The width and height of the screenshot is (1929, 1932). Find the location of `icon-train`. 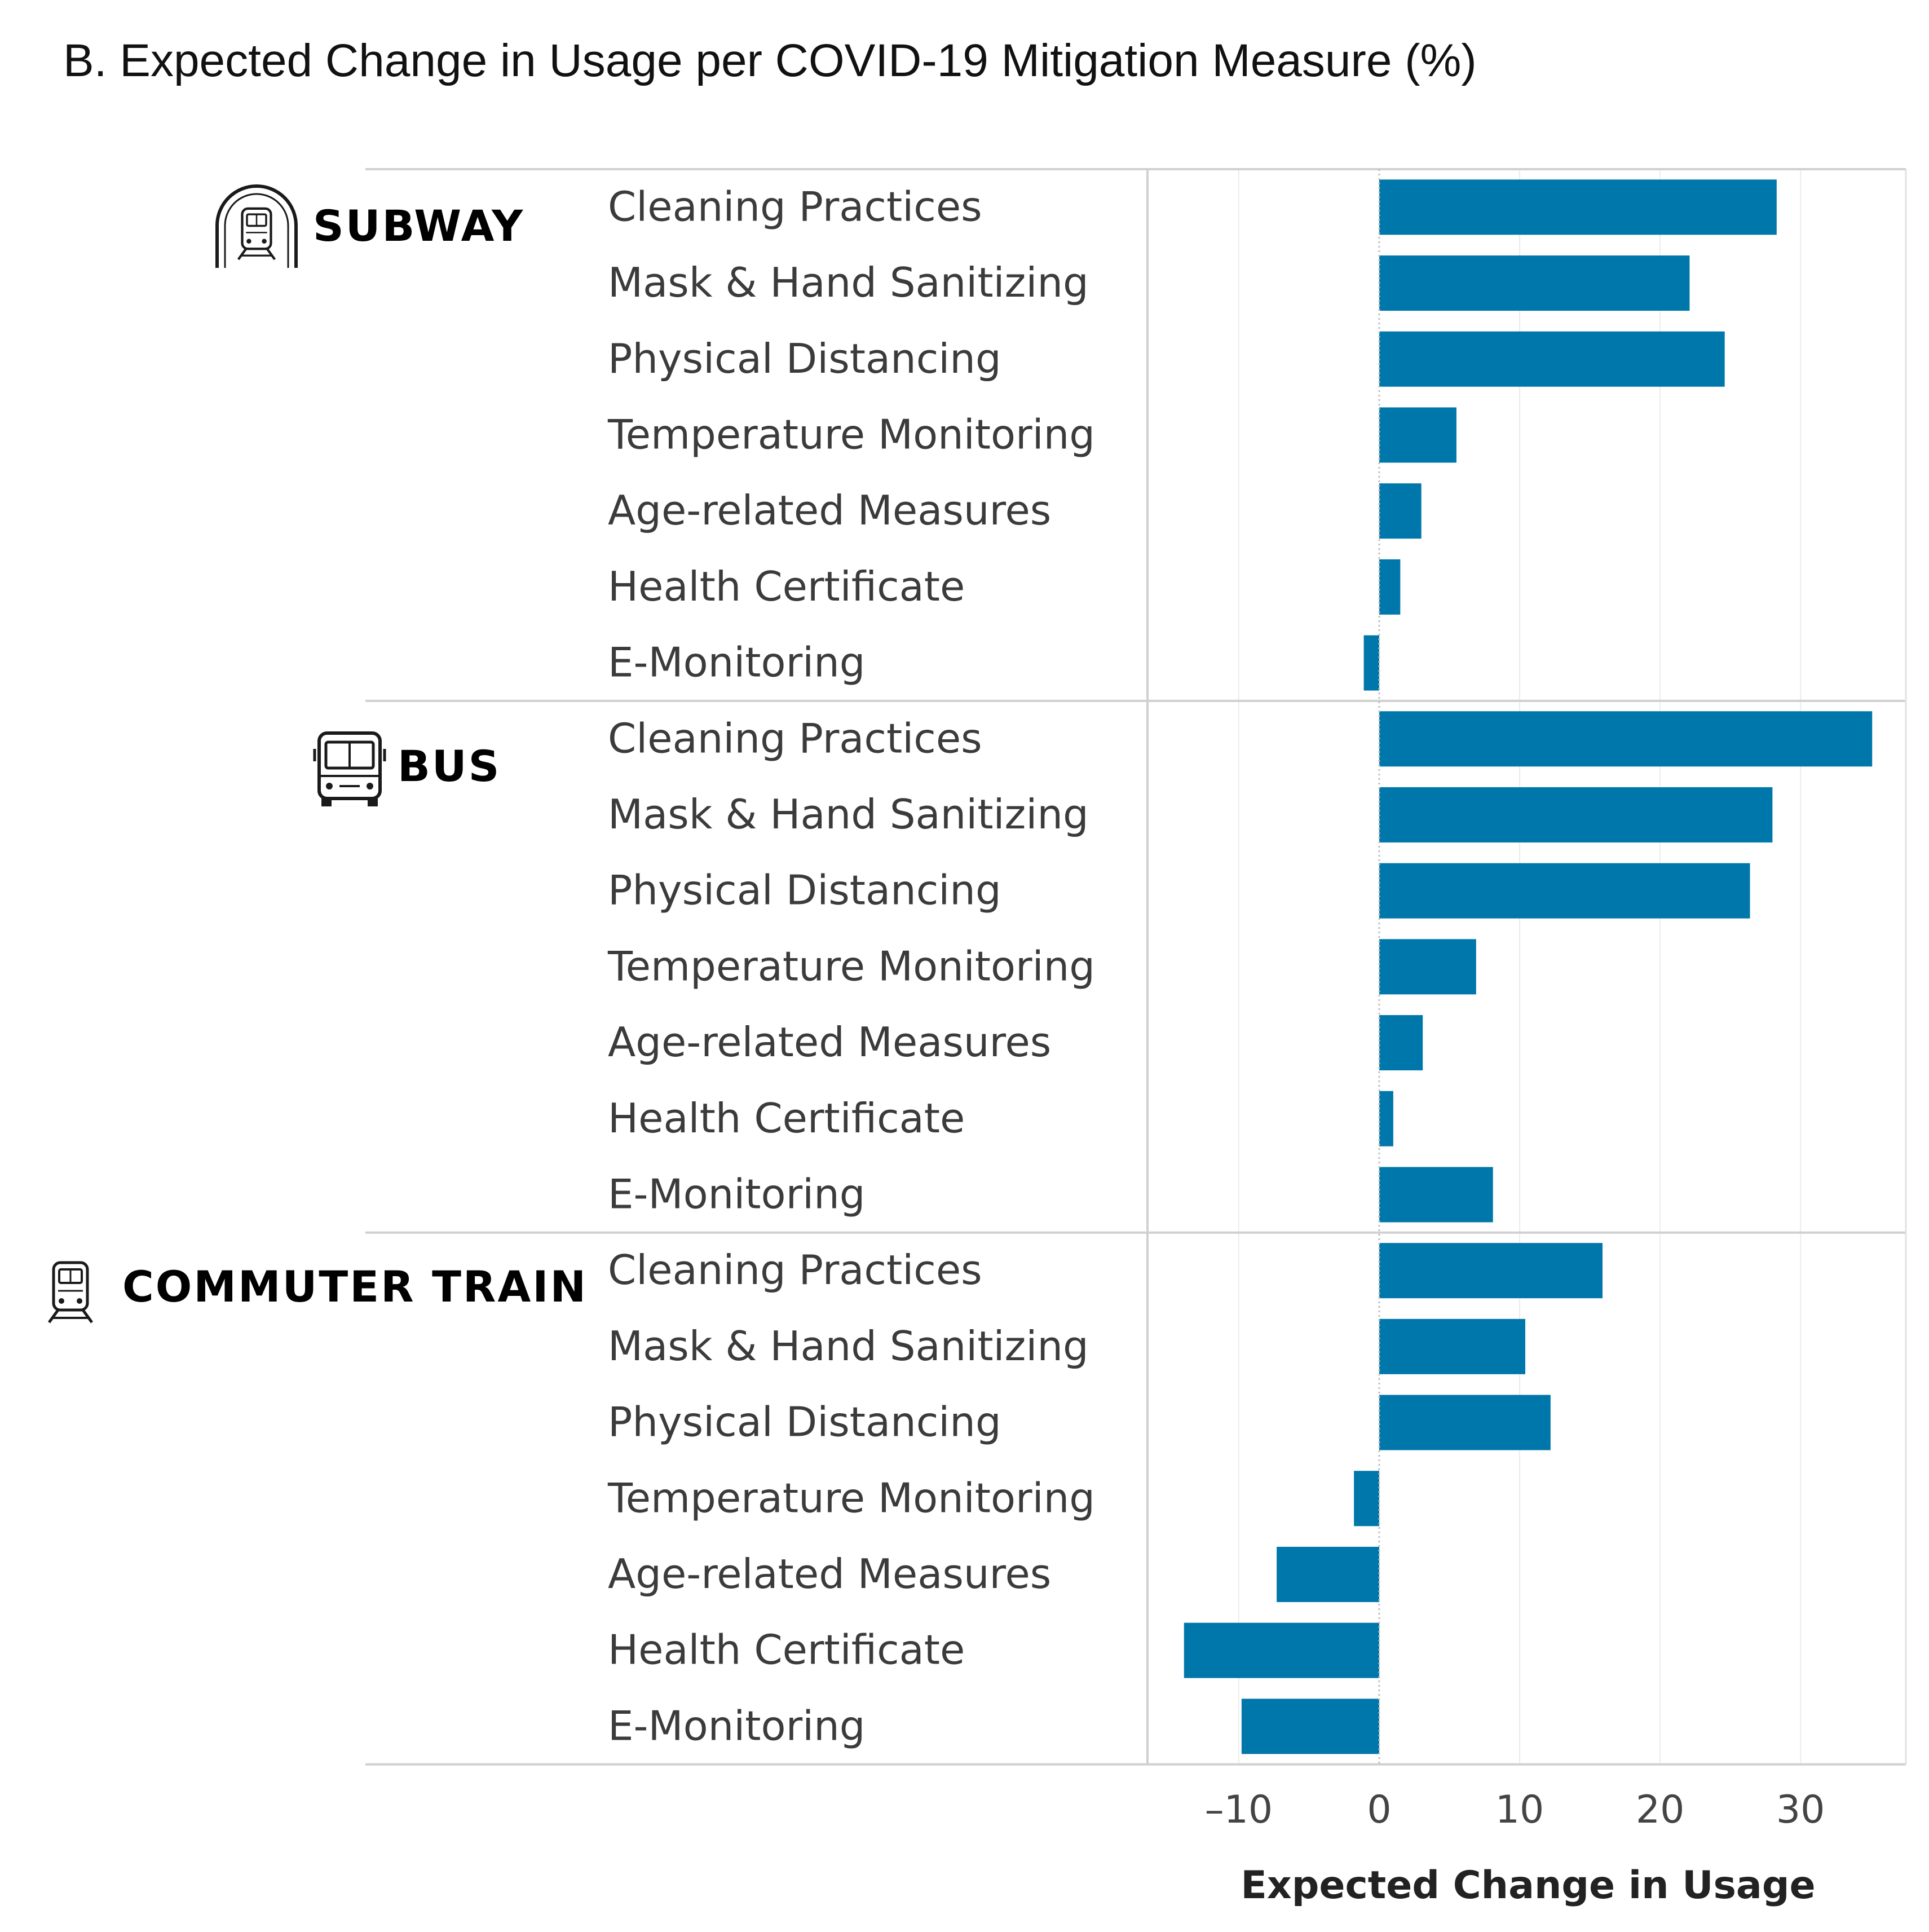

icon-train is located at coordinates (256, 234).